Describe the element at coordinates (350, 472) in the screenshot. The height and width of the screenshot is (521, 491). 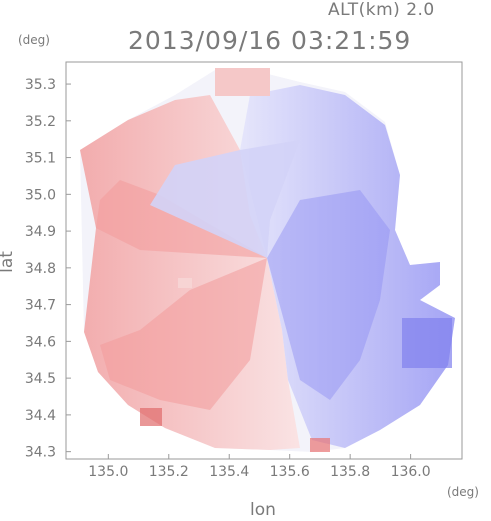
I see `x-tick-label: 135.8` at that location.